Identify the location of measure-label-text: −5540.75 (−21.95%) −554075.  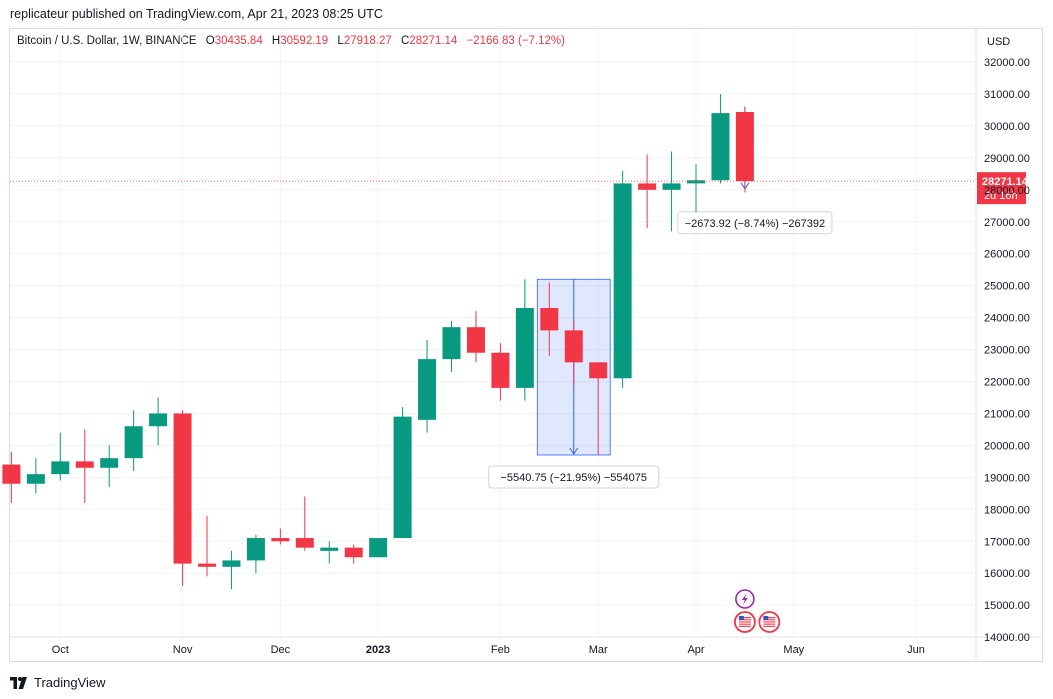
(574, 478).